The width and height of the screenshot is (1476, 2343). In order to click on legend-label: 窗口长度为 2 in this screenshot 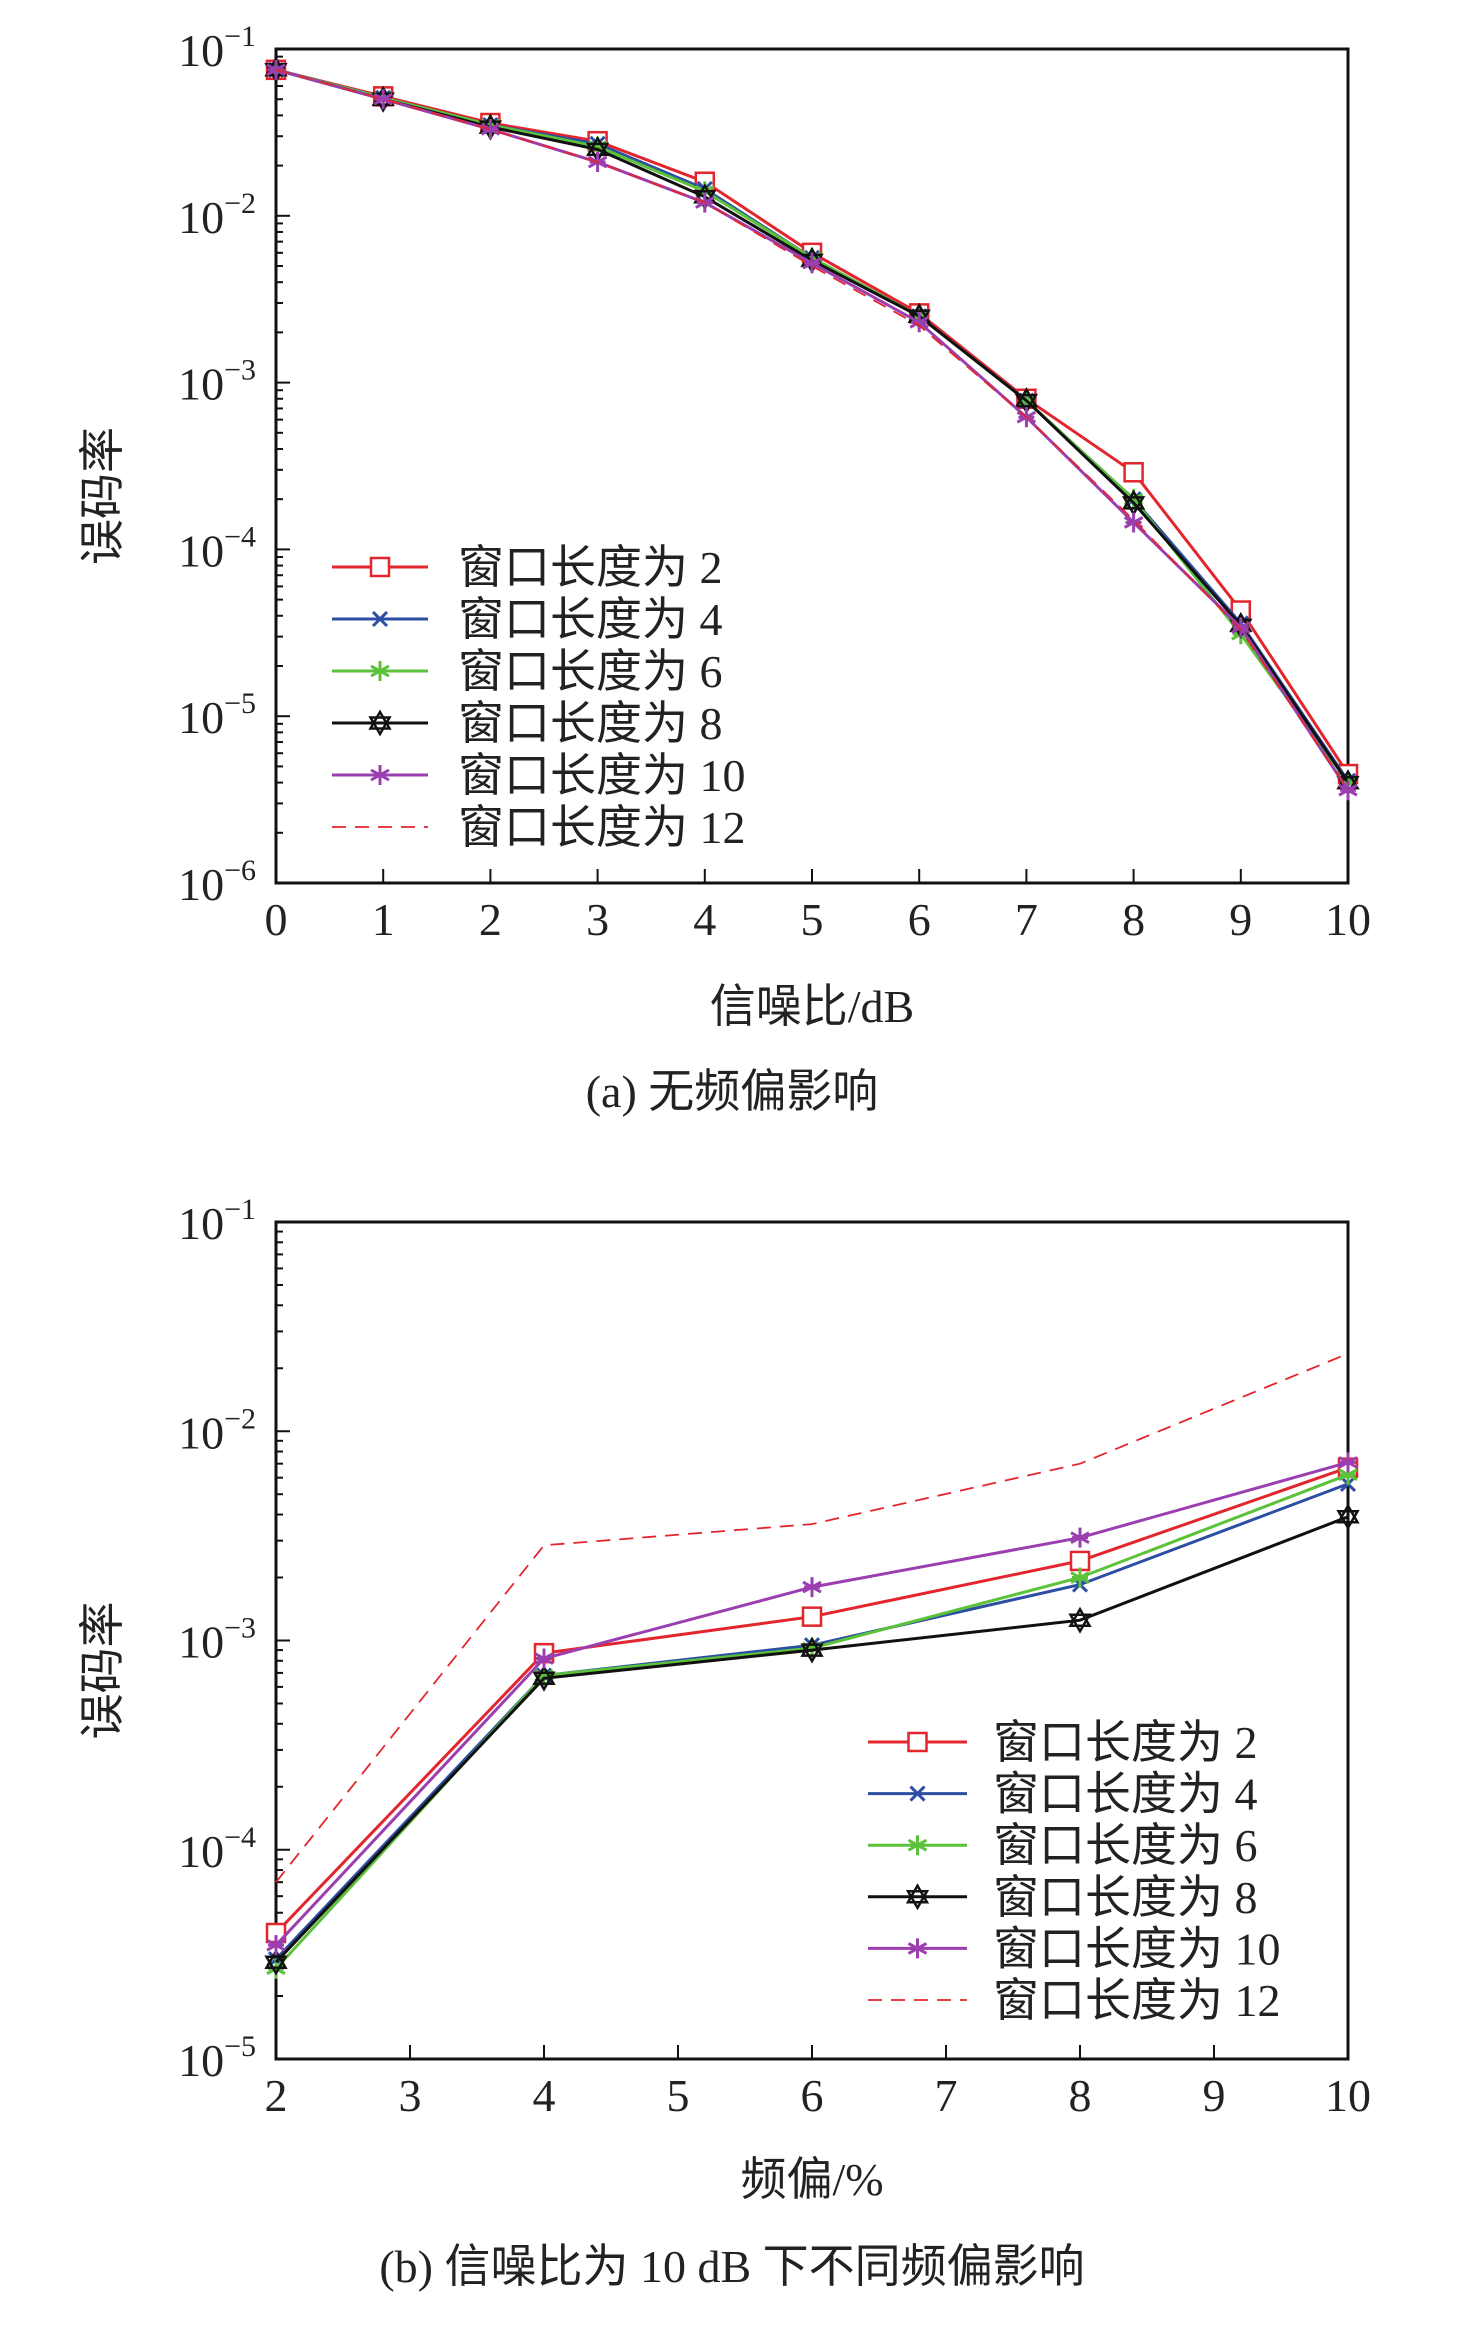, I will do `click(590, 567)`.